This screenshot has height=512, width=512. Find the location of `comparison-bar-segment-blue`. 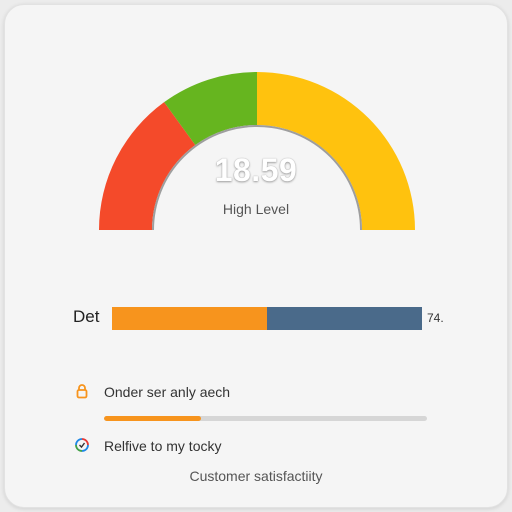

comparison-bar-segment-blue is located at coordinates (344, 318).